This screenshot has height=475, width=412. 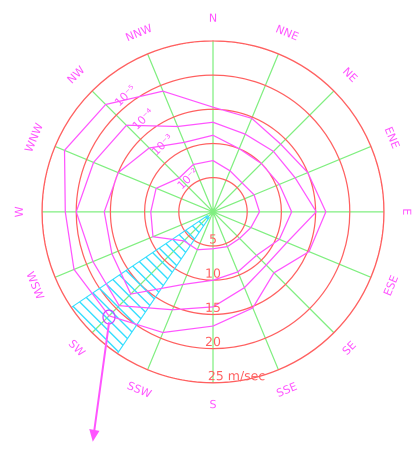 What do you see at coordinates (18, 211) in the screenshot?
I see `spoke-label: W` at bounding box center [18, 211].